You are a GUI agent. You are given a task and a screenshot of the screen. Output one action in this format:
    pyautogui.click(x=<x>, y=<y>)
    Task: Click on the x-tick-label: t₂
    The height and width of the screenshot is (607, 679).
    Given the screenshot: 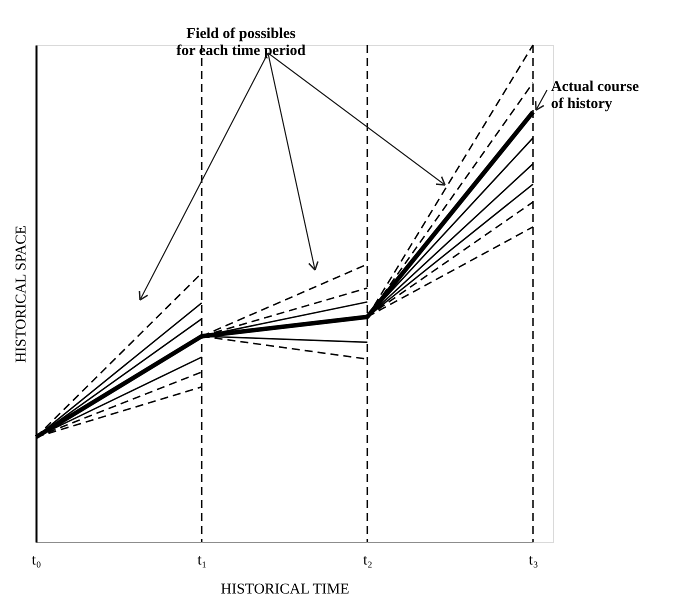 What is the action you would take?
    pyautogui.click(x=368, y=560)
    